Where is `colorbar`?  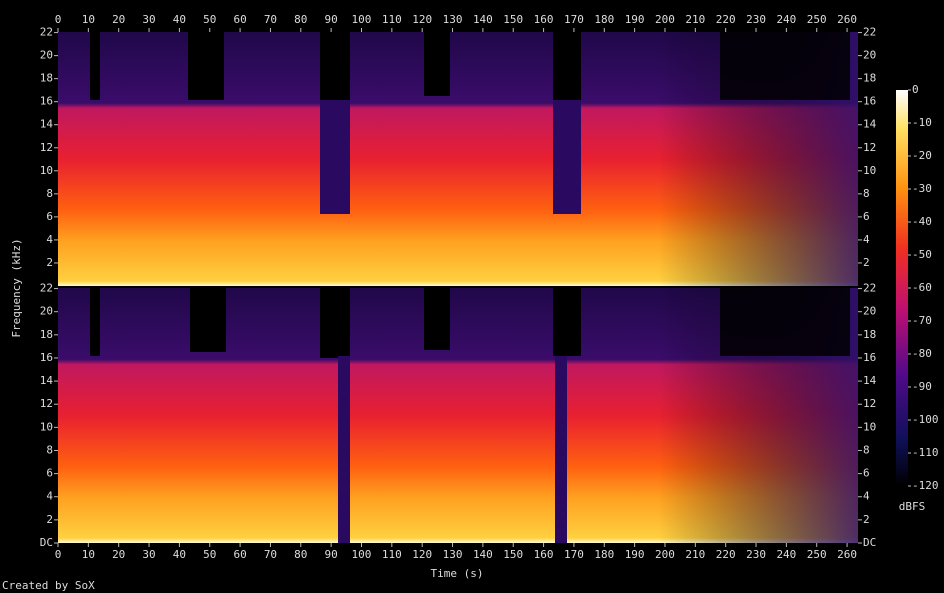
colorbar is located at coordinates (902, 288).